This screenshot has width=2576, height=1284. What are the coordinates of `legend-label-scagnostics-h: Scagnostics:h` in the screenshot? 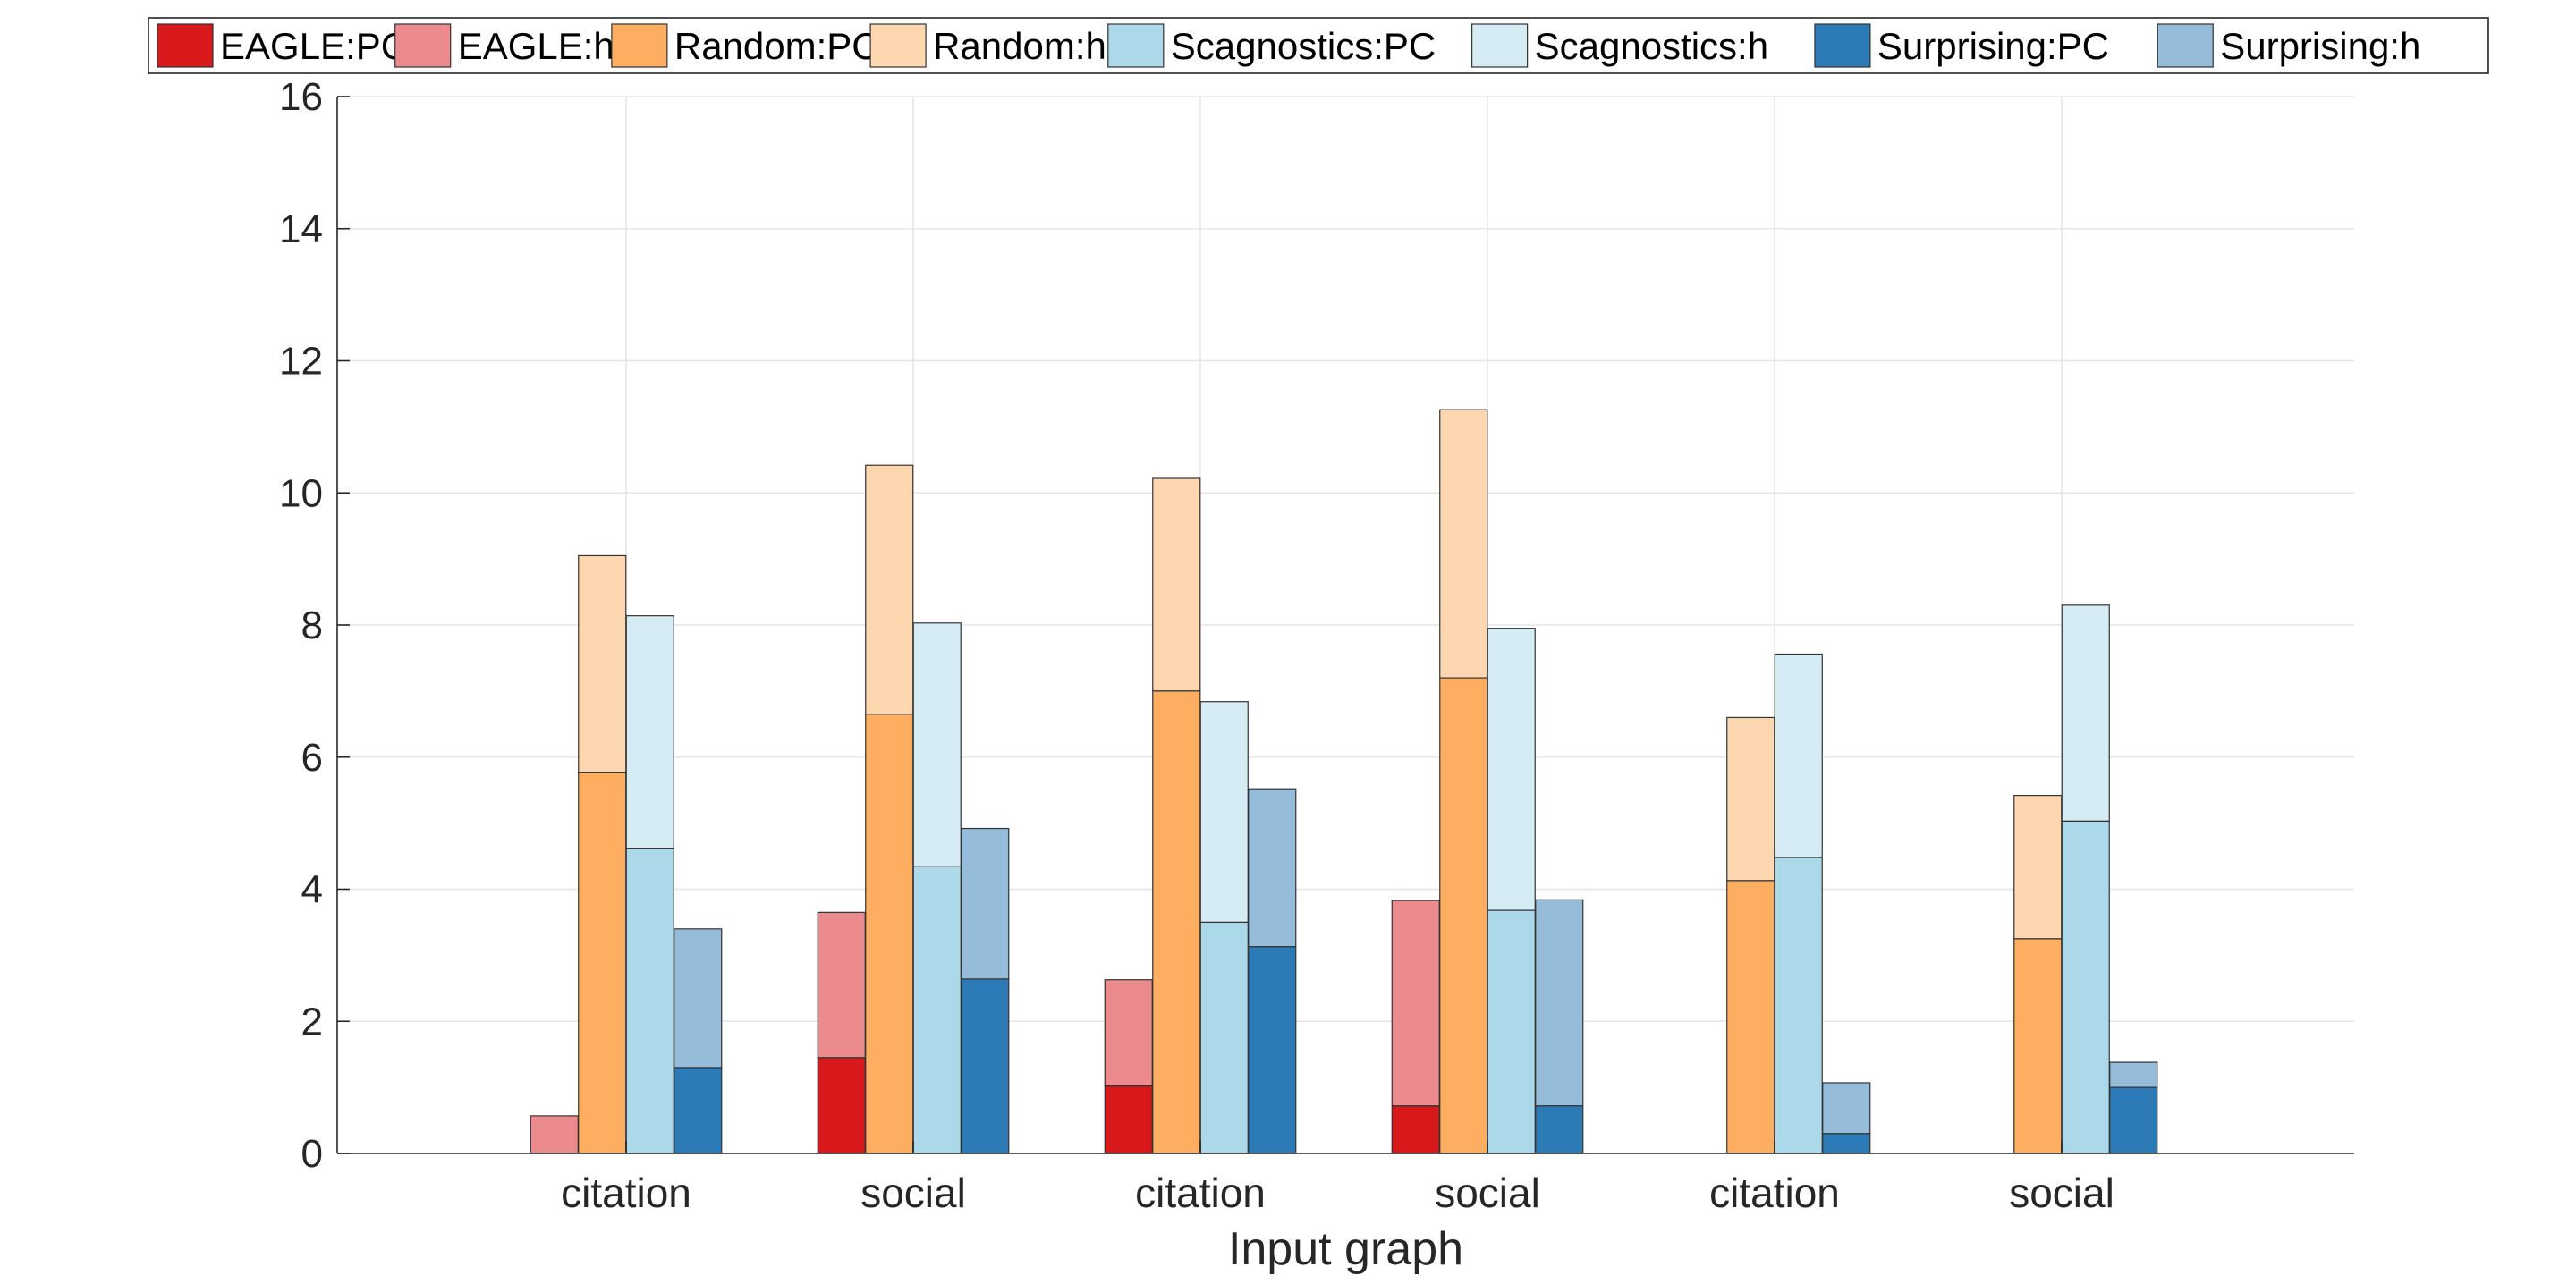 It's located at (1651, 46).